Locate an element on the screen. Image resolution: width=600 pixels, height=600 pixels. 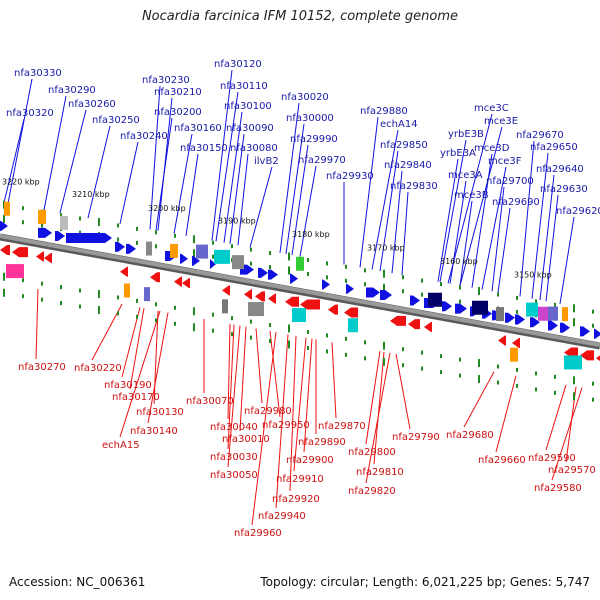
gene-label: nfa29850 is located at coordinates (404, 145).